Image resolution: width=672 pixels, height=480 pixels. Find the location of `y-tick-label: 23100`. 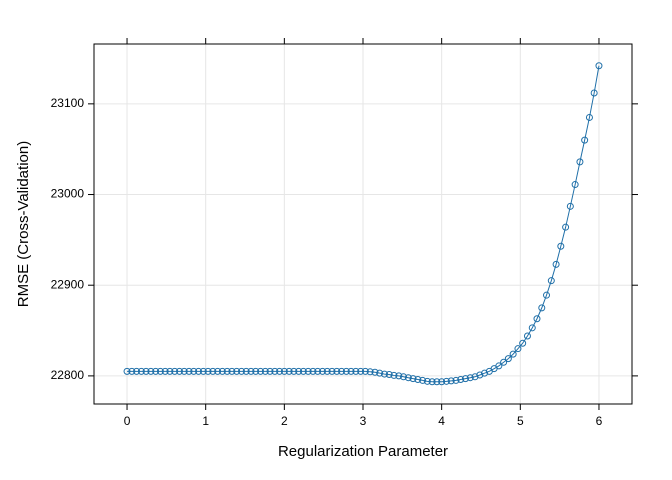

y-tick-label: 23100 is located at coordinates (68, 103).